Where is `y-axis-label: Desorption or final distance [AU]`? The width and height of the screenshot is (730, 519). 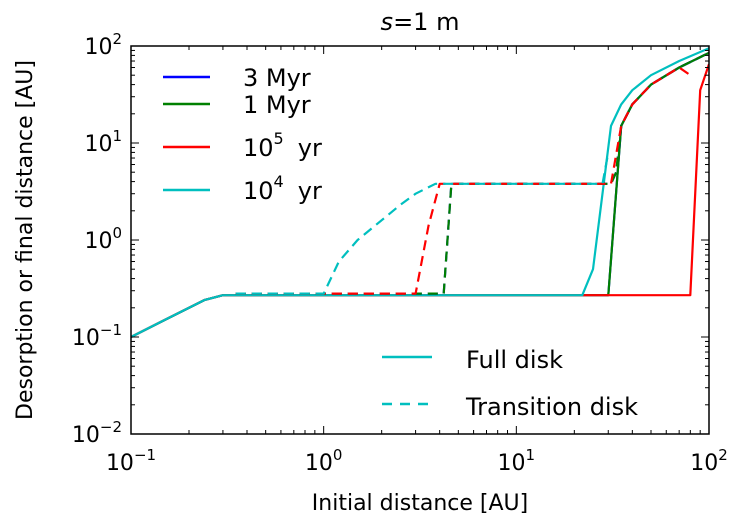
y-axis-label: Desorption or final distance [AU] is located at coordinates (25, 240).